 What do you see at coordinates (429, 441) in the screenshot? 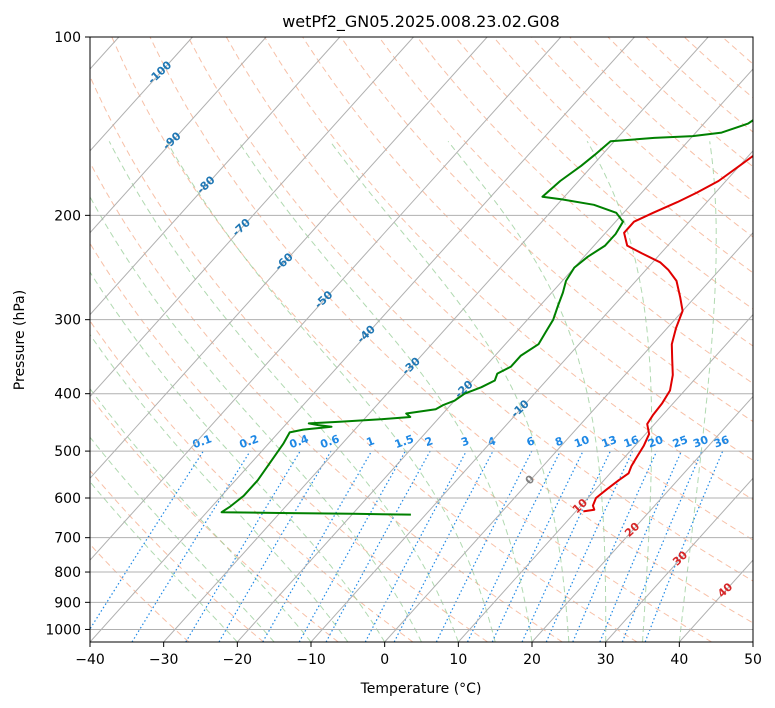
I see `mixing-ratio-label: 2` at bounding box center [429, 441].